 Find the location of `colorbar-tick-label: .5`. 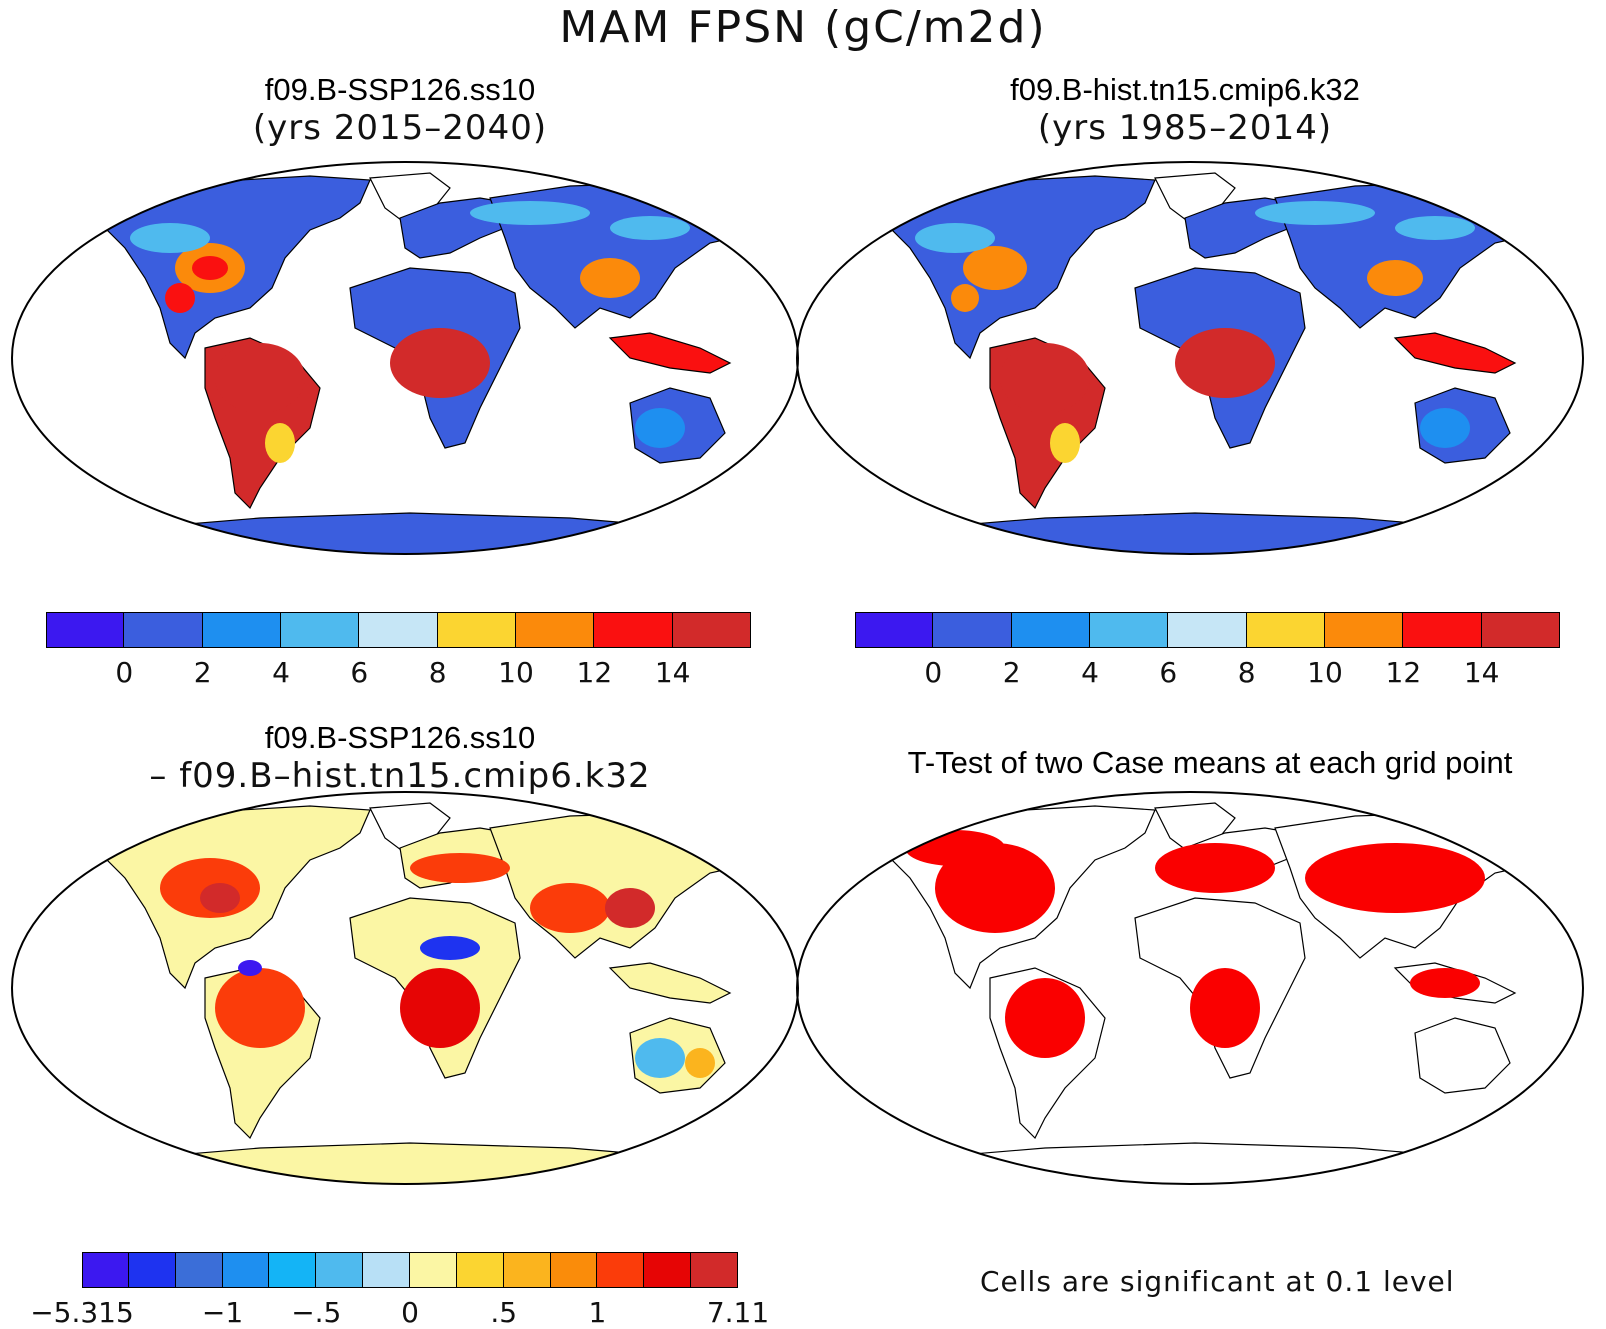

colorbar-tick-label: .5 is located at coordinates (504, 1312).